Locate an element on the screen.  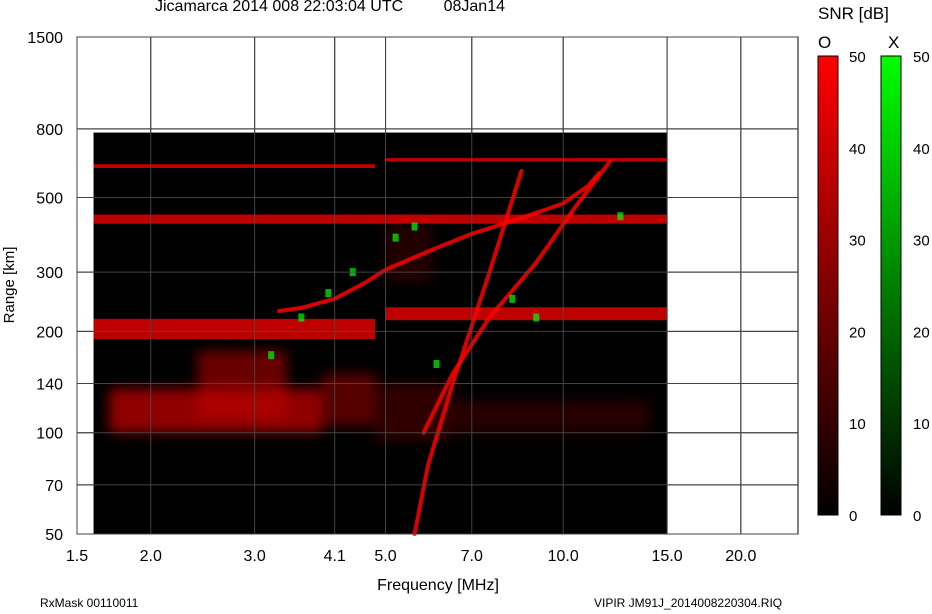
o-colorbar-tick-label: 40 is located at coordinates (857, 149).